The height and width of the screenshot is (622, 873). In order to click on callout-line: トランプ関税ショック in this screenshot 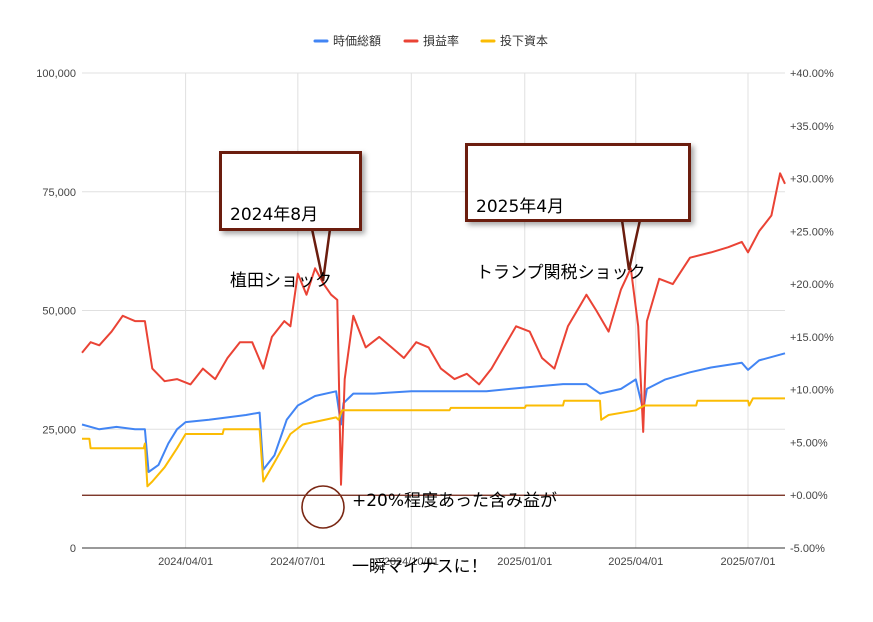, I will do `click(561, 273)`.